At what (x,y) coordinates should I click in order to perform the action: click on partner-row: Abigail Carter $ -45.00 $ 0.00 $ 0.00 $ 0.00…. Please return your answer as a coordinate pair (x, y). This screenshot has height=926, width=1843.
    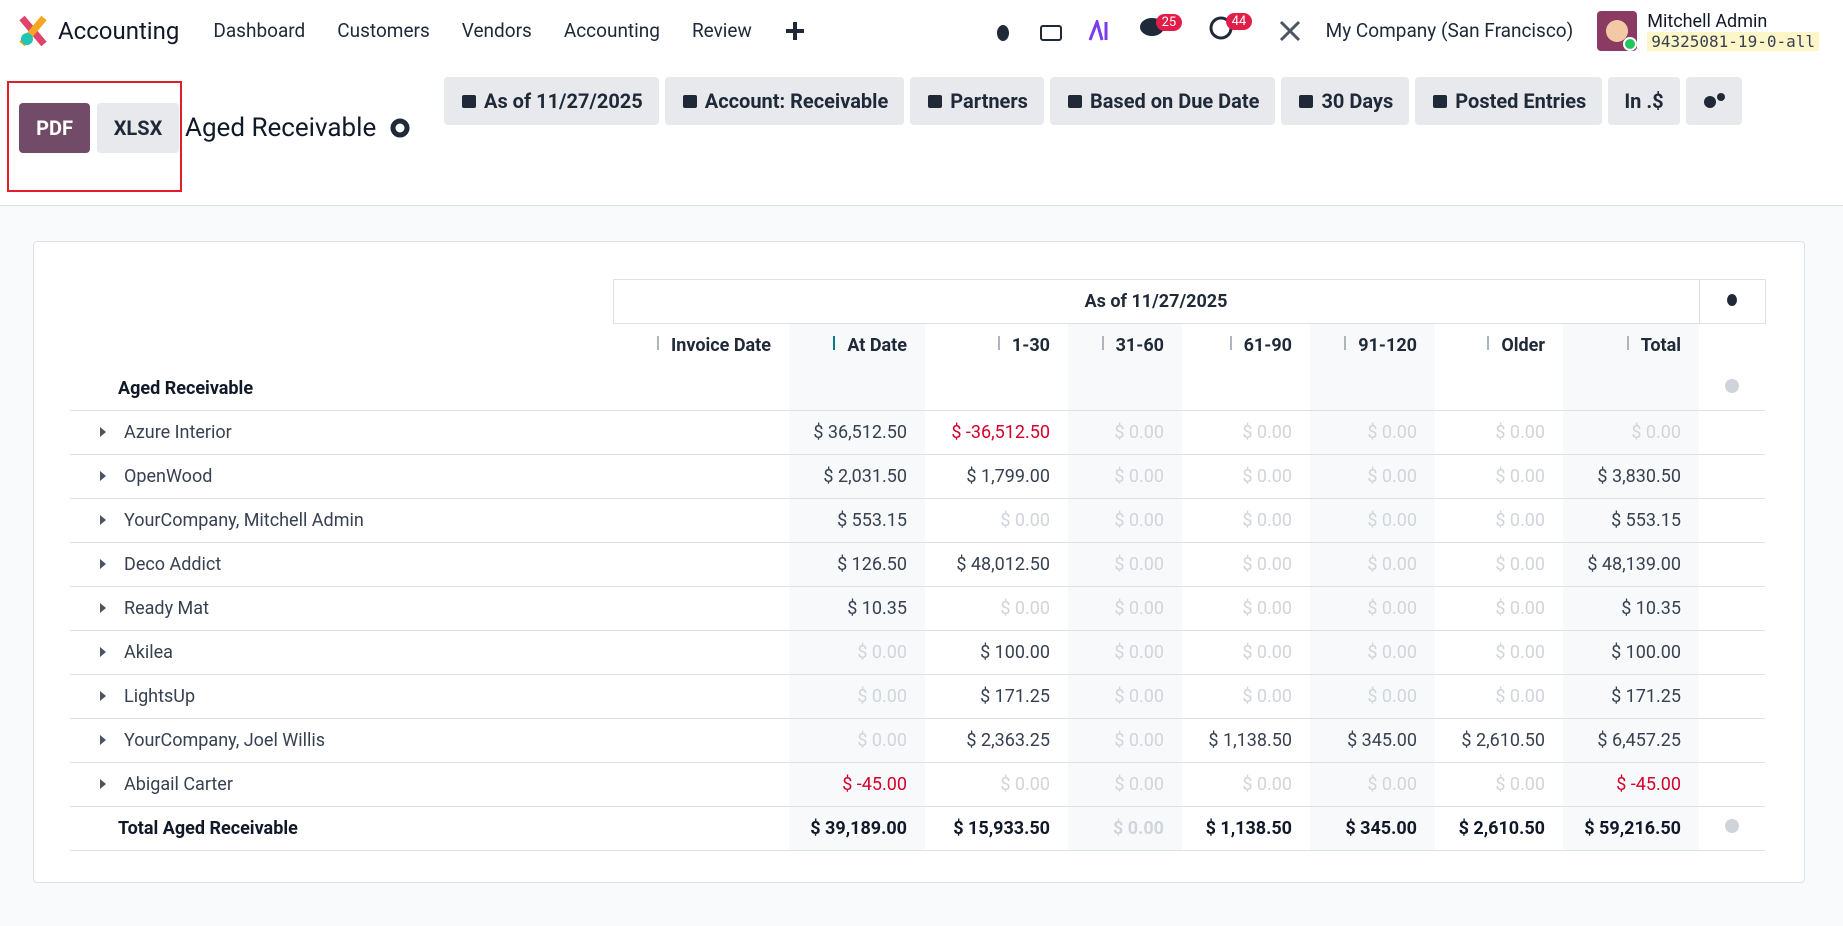
    Looking at the image, I should click on (917, 784).